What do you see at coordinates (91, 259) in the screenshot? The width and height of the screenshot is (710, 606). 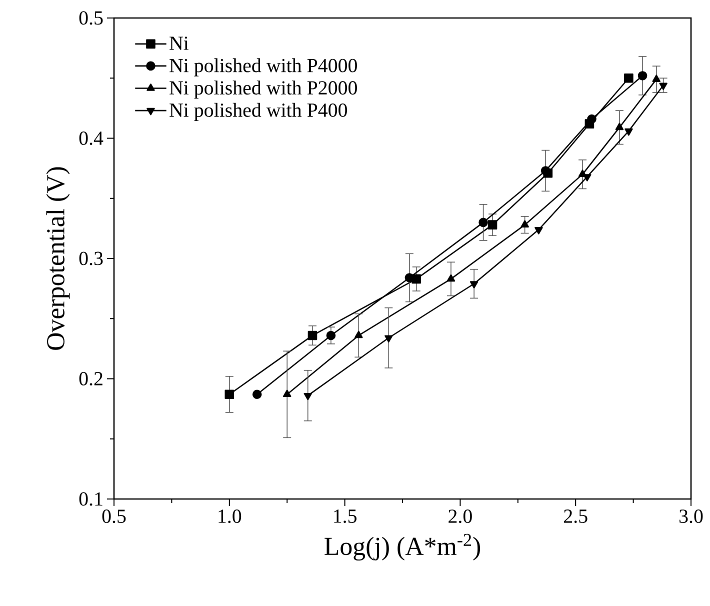 I see `y-tick-label: 0.3` at bounding box center [91, 259].